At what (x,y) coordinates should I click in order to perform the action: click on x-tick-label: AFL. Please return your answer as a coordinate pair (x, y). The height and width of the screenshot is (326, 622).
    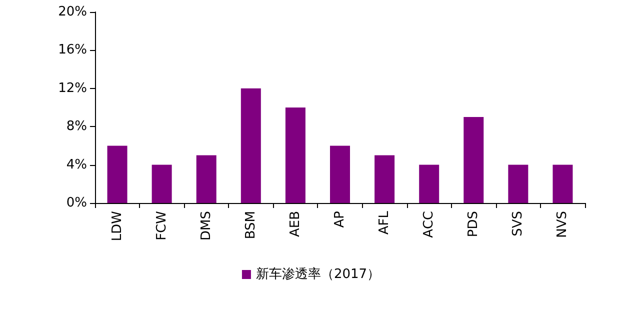
    Looking at the image, I should click on (384, 222).